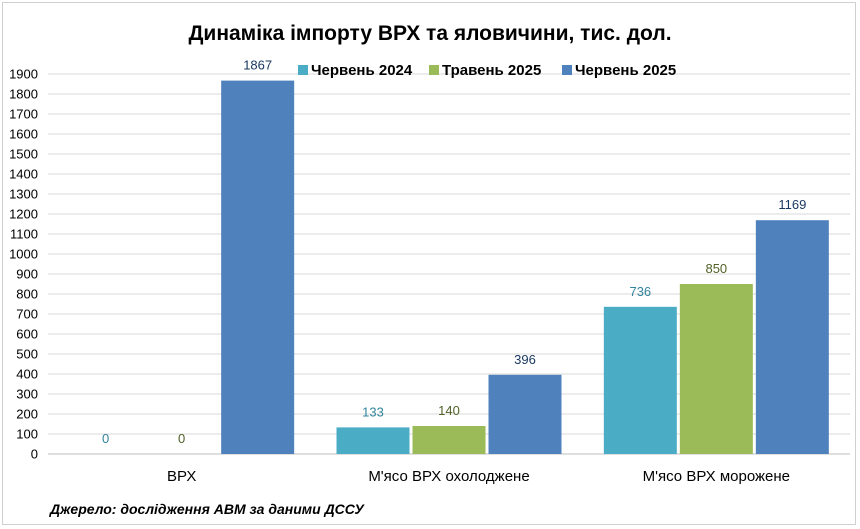 The width and height of the screenshot is (860, 529). What do you see at coordinates (716, 476) in the screenshot?
I see `category-label: М'ясо ВРХ морожене` at bounding box center [716, 476].